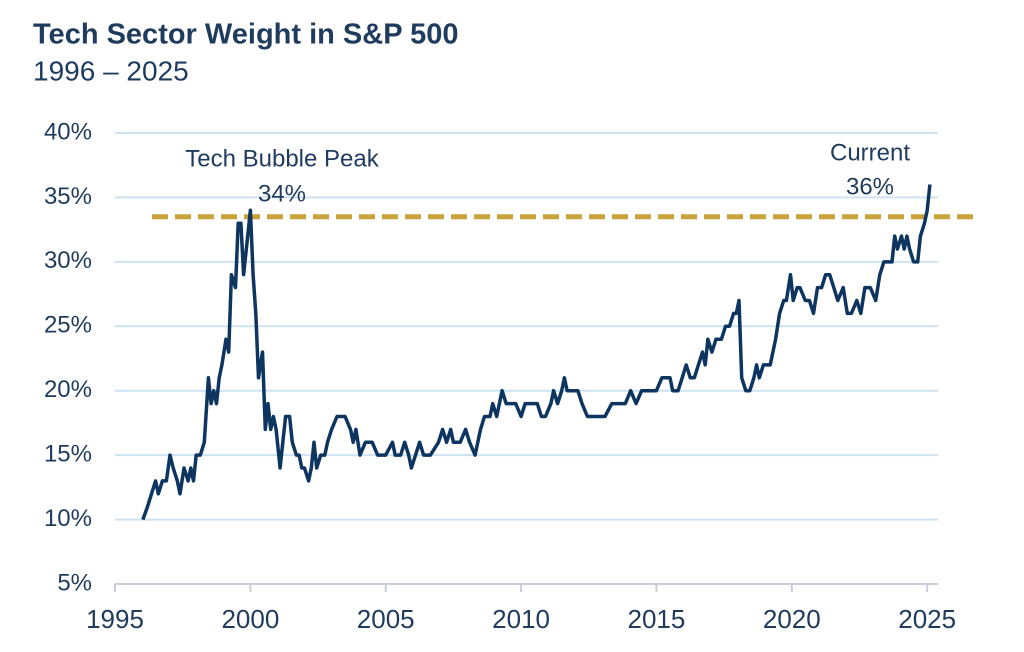  What do you see at coordinates (282, 158) in the screenshot?
I see `annotation-label: Tech Bubble Peak` at bounding box center [282, 158].